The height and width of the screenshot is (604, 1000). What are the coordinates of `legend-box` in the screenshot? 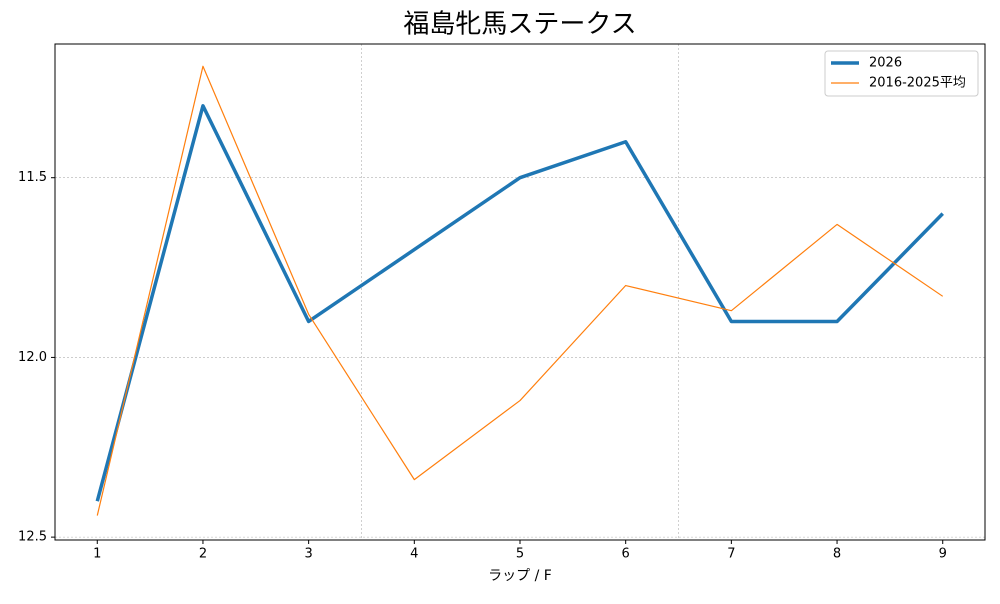 It's located at (901, 73).